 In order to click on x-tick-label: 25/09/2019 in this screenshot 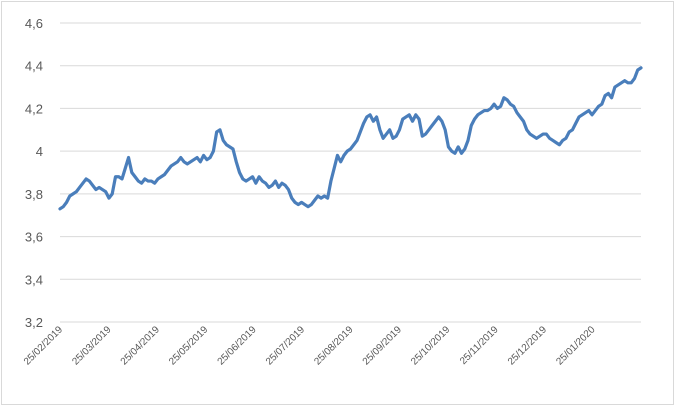, I will do `click(382, 345)`.